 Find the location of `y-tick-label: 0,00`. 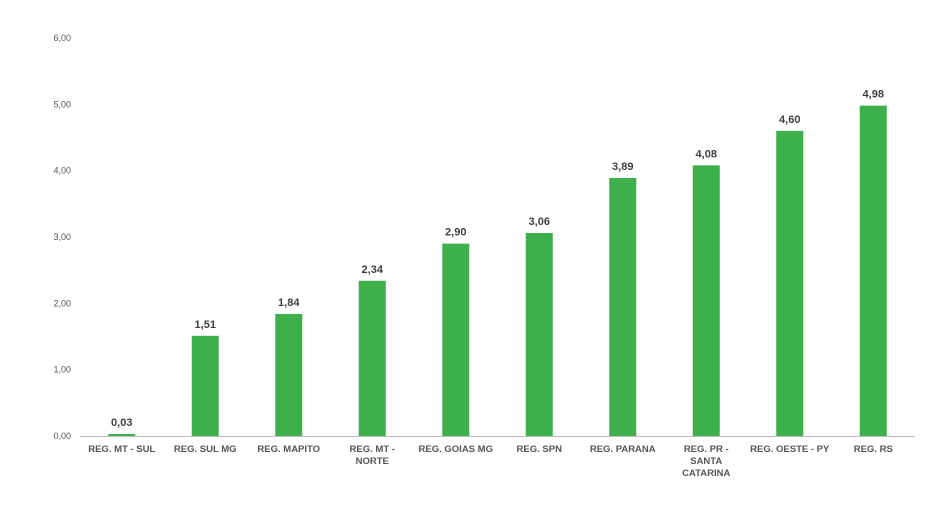

y-tick-label: 0,00 is located at coordinates (62, 436).